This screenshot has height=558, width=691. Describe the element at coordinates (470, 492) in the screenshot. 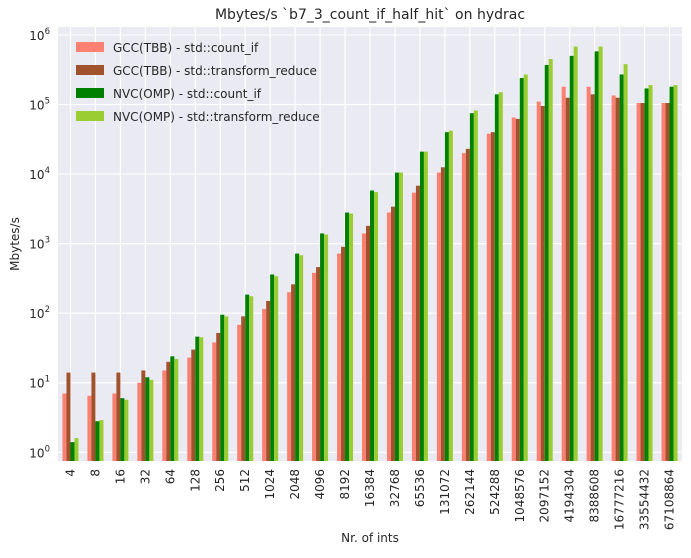

I see `x-tick-label-262144: 262144` at that location.